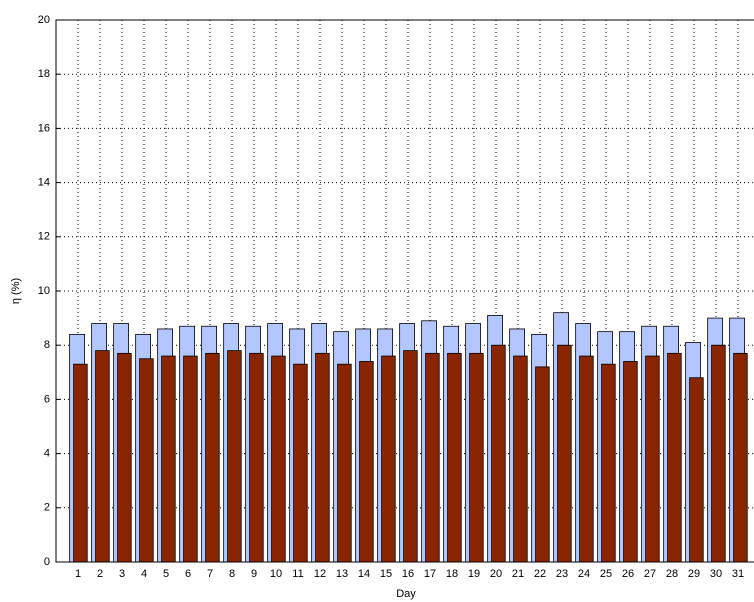 The height and width of the screenshot is (602, 754). What do you see at coordinates (47, 399) in the screenshot?
I see `y-tick-label: 6` at bounding box center [47, 399].